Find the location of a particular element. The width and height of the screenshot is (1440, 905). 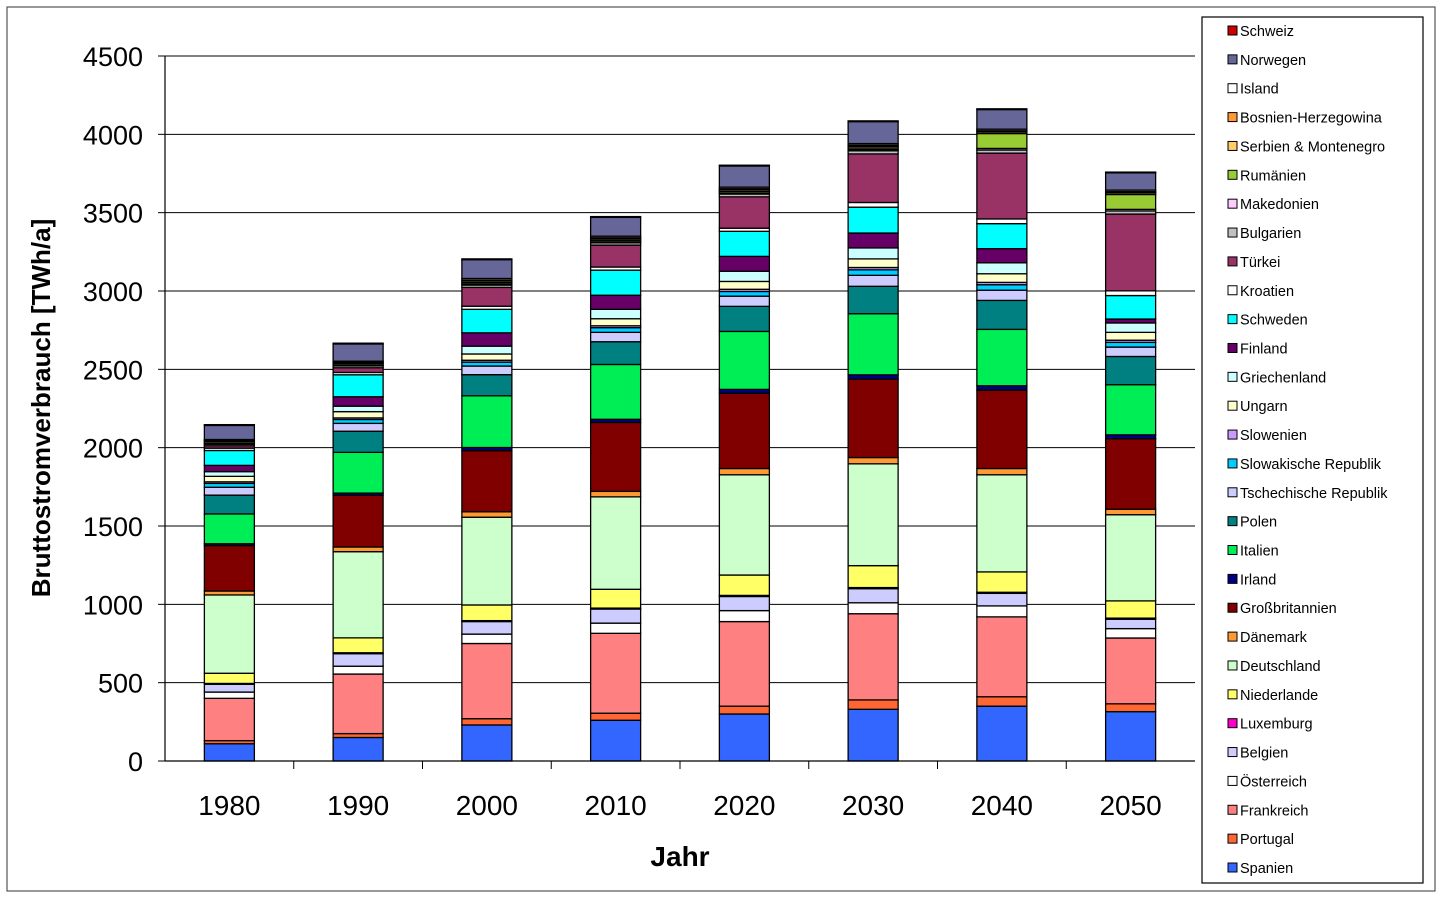

x-tick-label: 2040 is located at coordinates (1002, 805).